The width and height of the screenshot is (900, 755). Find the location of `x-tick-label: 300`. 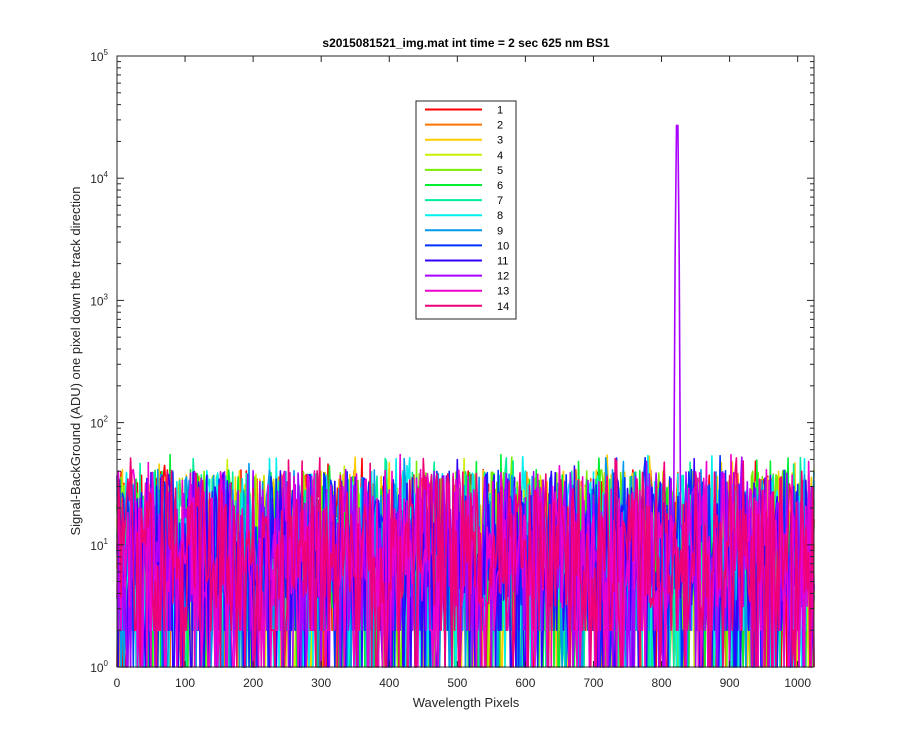

x-tick-label: 300 is located at coordinates (321, 683).